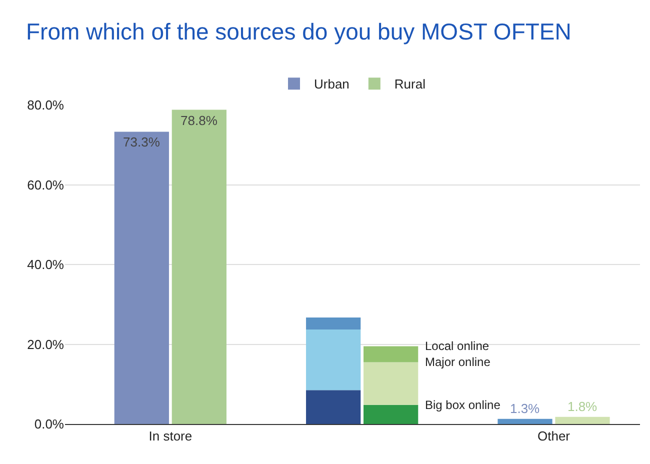 The width and height of the screenshot is (650, 464). Describe the element at coordinates (463, 405) in the screenshot. I see `series-label: Big box online` at that location.